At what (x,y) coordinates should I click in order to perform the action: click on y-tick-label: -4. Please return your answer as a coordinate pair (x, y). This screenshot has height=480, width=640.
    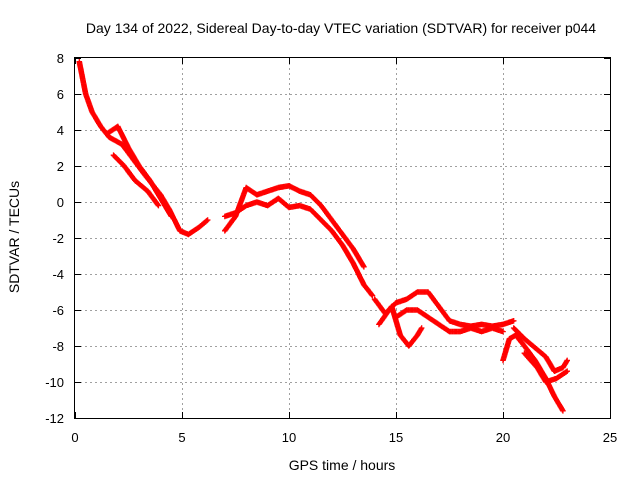
    Looking at the image, I should click on (58, 274).